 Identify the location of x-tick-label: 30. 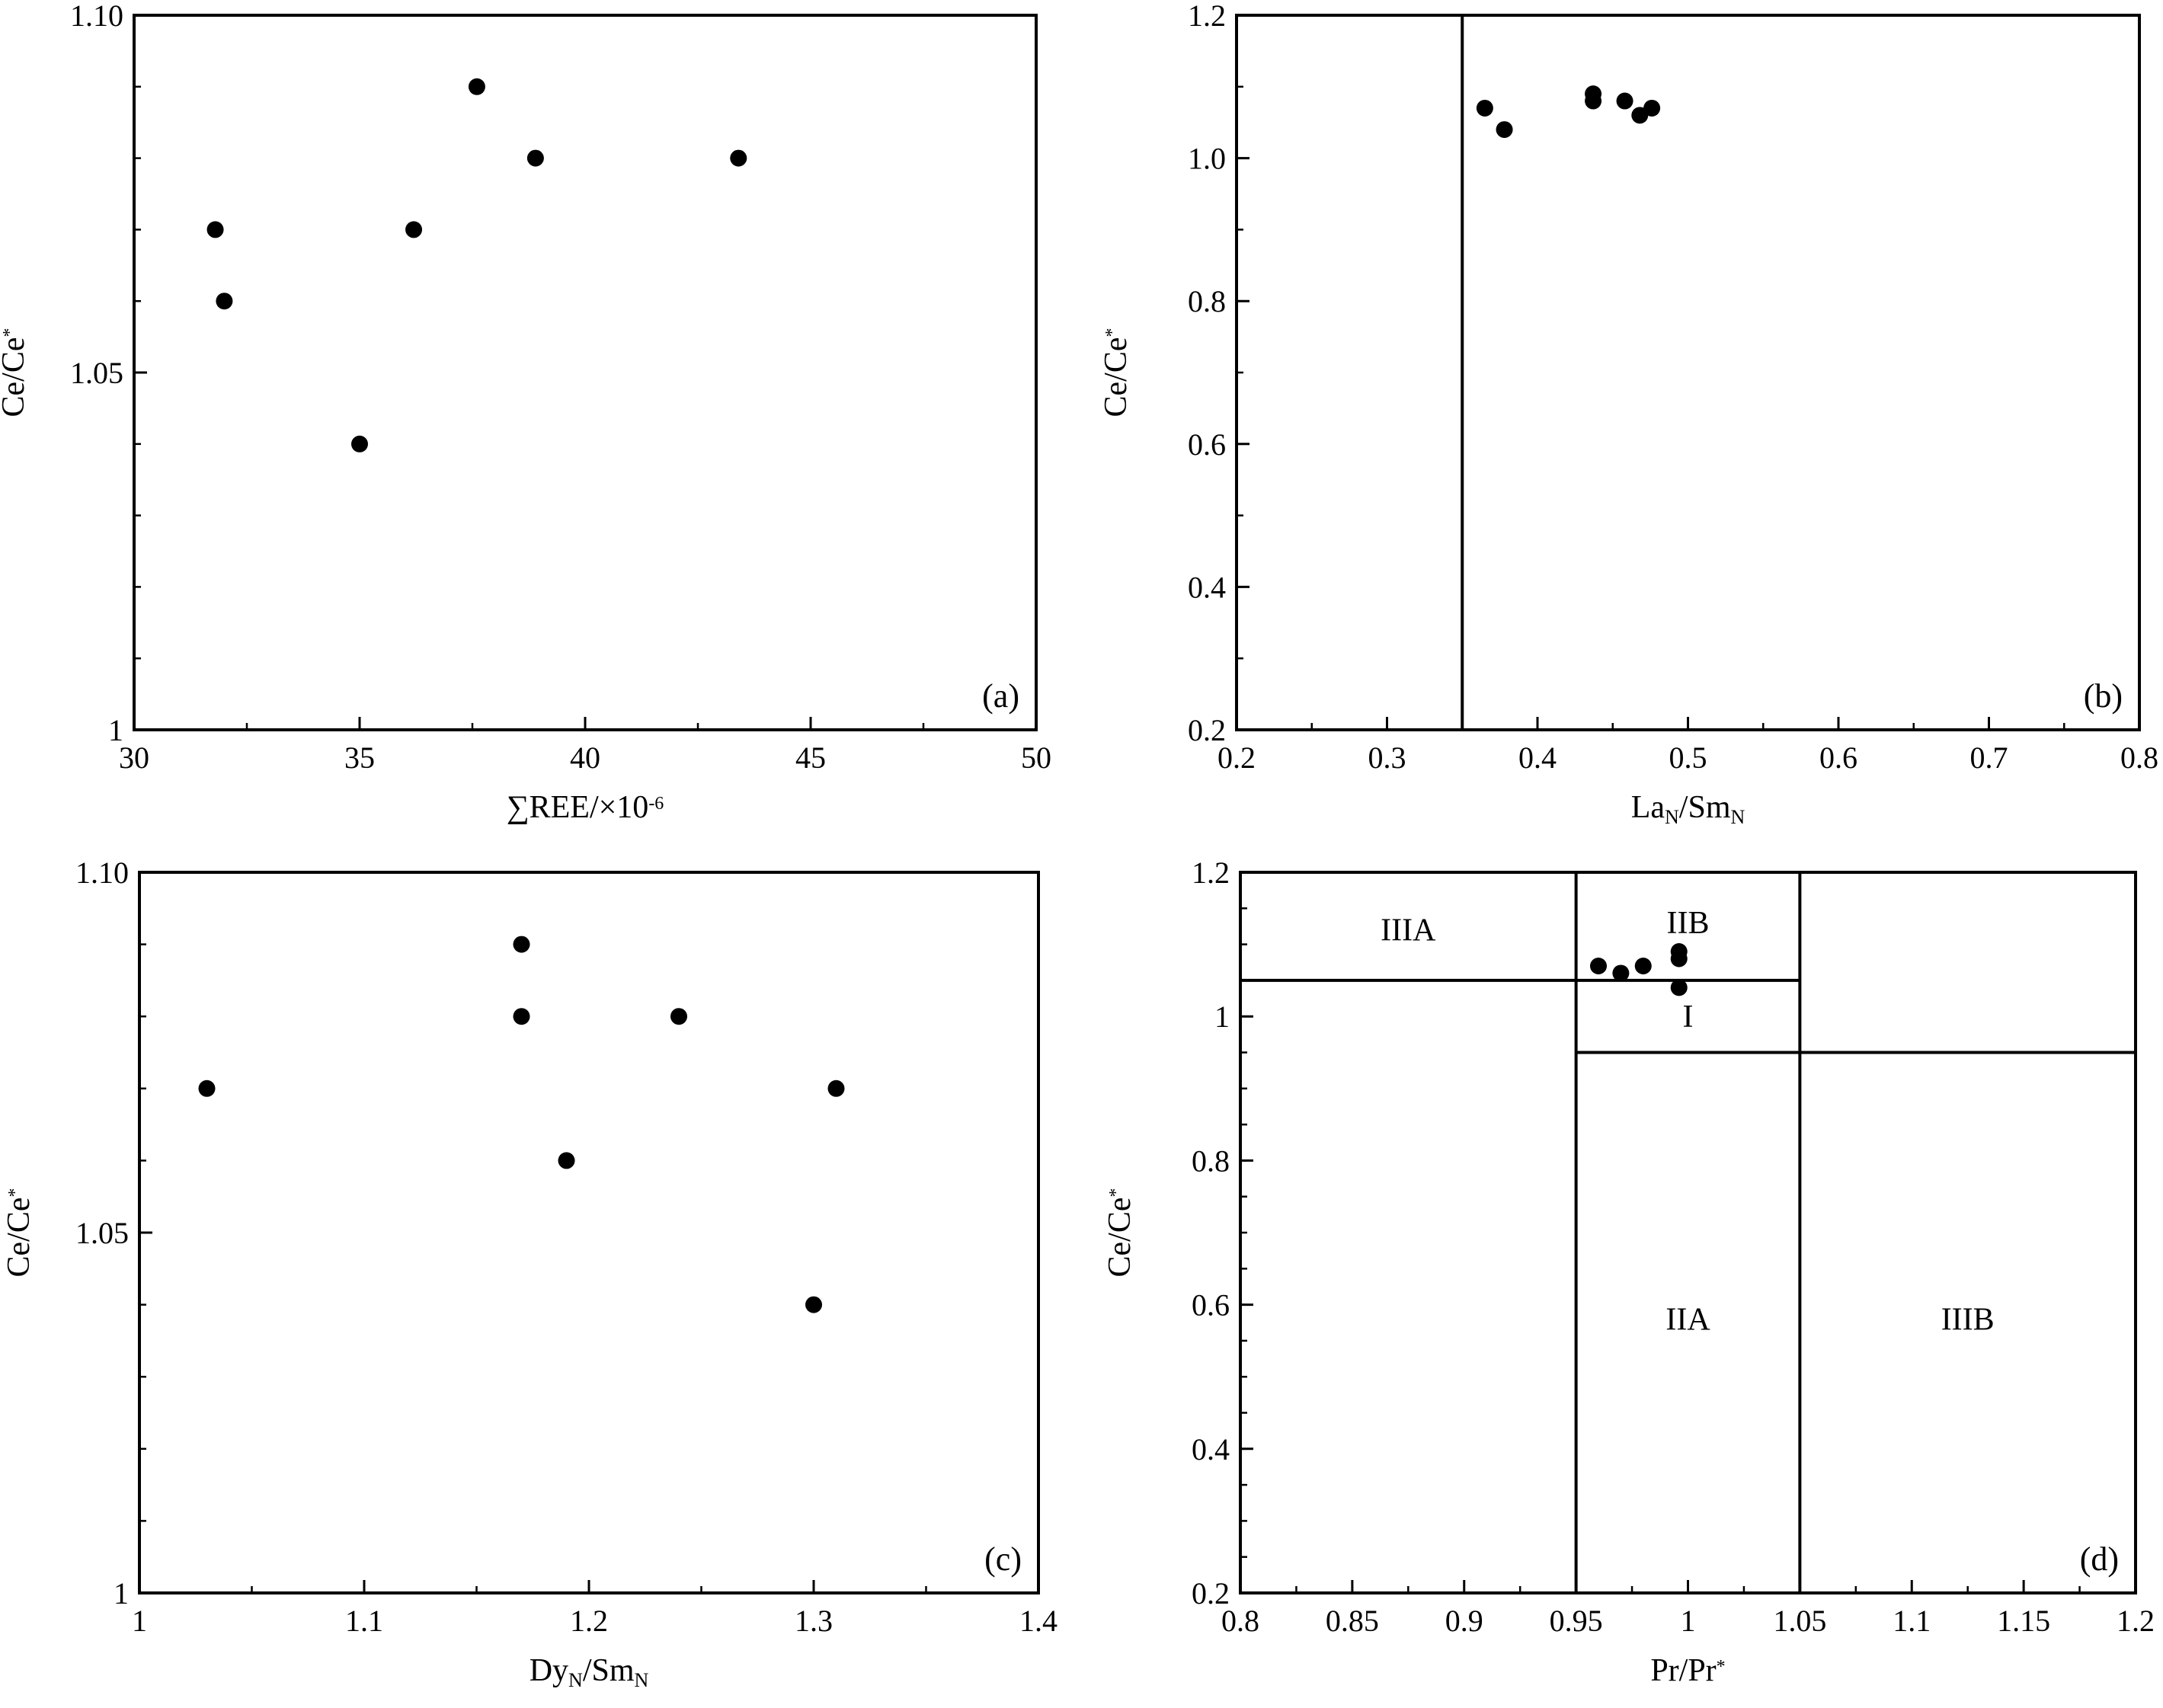
(134, 757).